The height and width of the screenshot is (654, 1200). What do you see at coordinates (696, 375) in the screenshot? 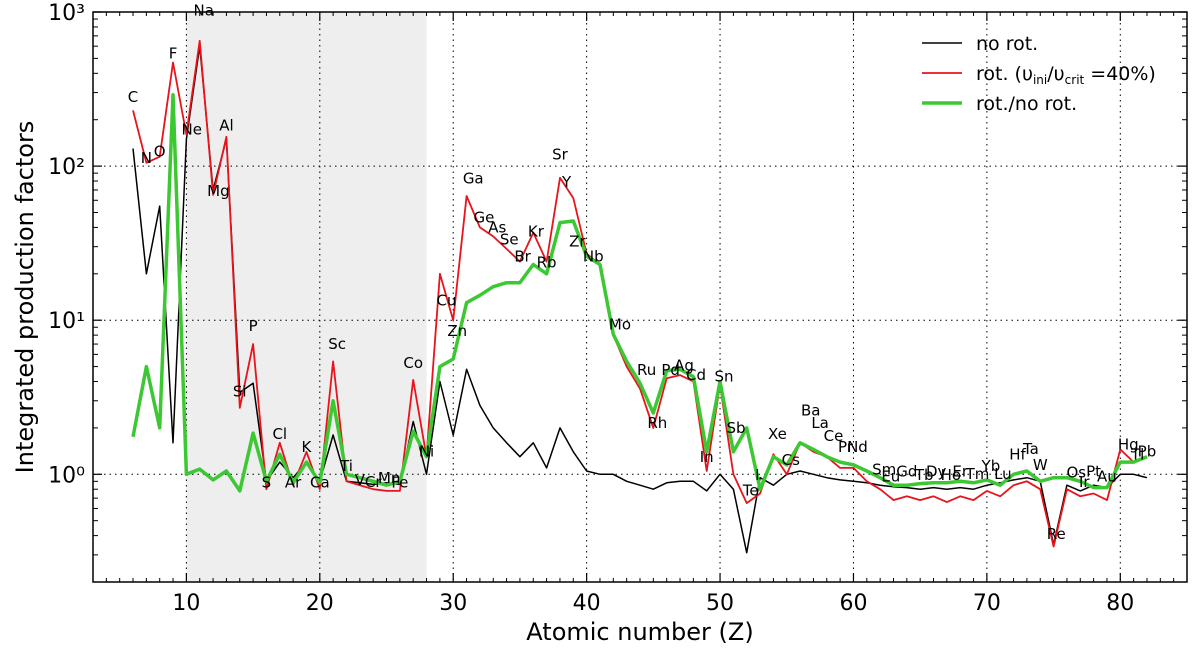
I see `element-label: Cd` at bounding box center [696, 375].